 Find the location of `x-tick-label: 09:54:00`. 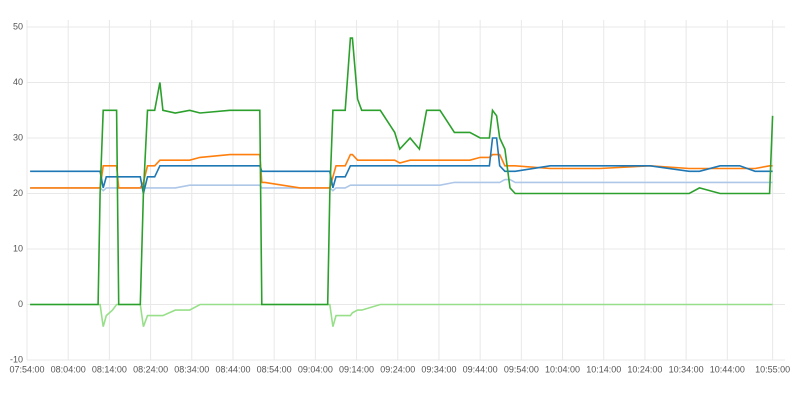

x-tick-label: 09:54:00 is located at coordinates (521, 369).